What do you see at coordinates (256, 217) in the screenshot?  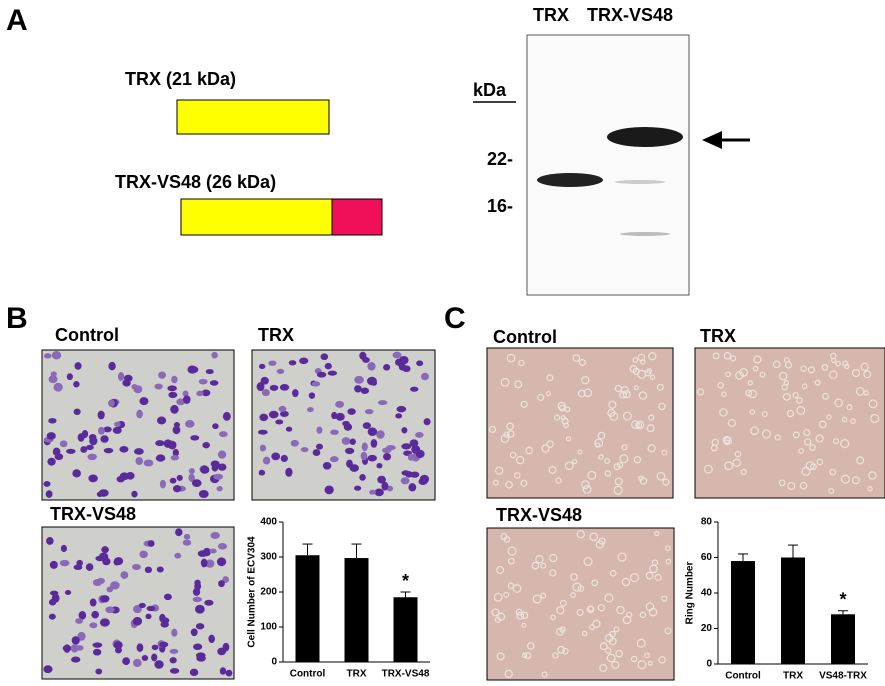 I see `trx-domain` at bounding box center [256, 217].